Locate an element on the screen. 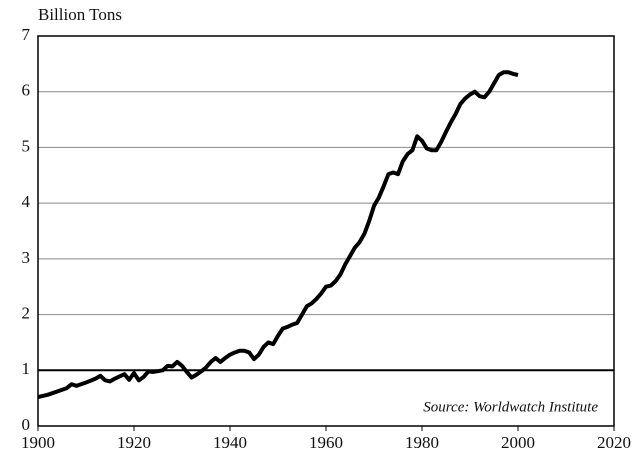  x-tick-label: 1960 is located at coordinates (326, 442).